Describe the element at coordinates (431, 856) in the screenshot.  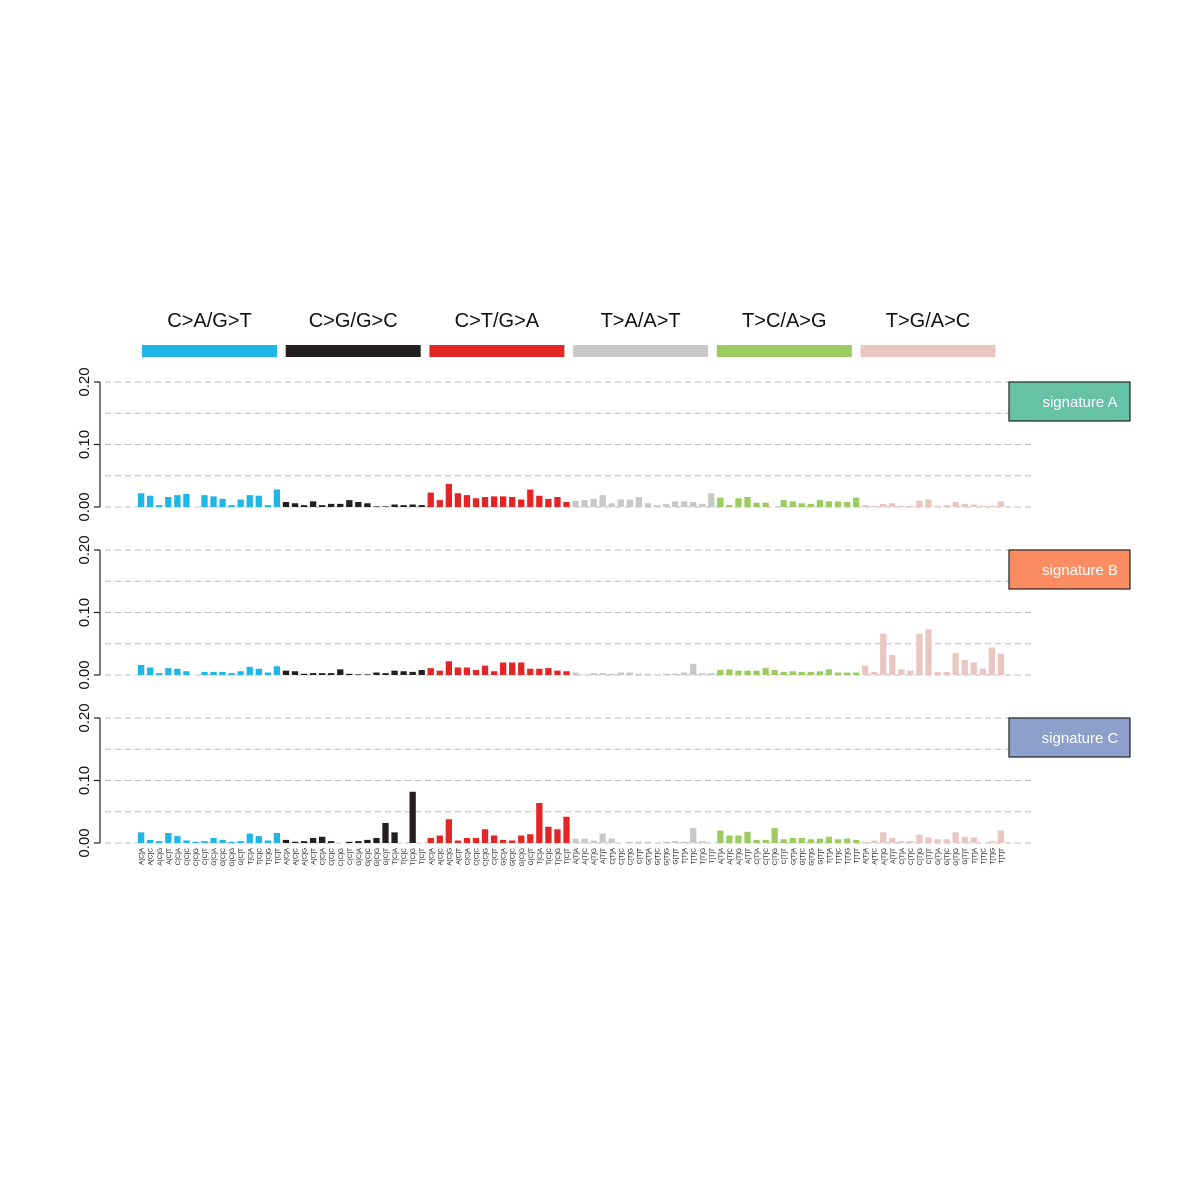
I see `context-tick-label: A[C]A` at that location.